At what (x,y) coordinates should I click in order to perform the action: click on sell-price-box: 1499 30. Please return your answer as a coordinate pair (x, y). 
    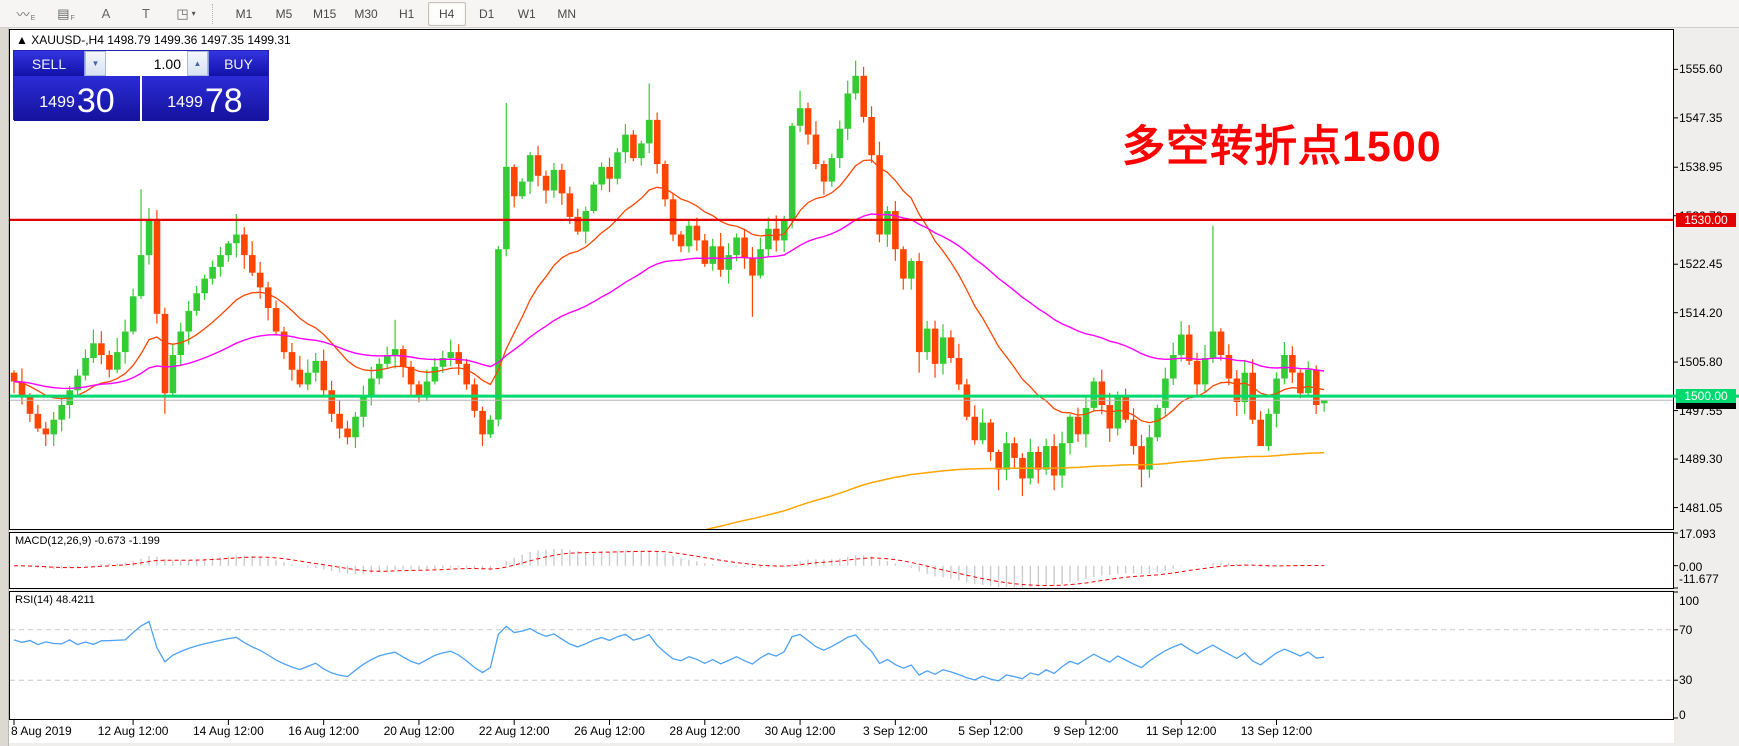
    Looking at the image, I should click on (77, 98).